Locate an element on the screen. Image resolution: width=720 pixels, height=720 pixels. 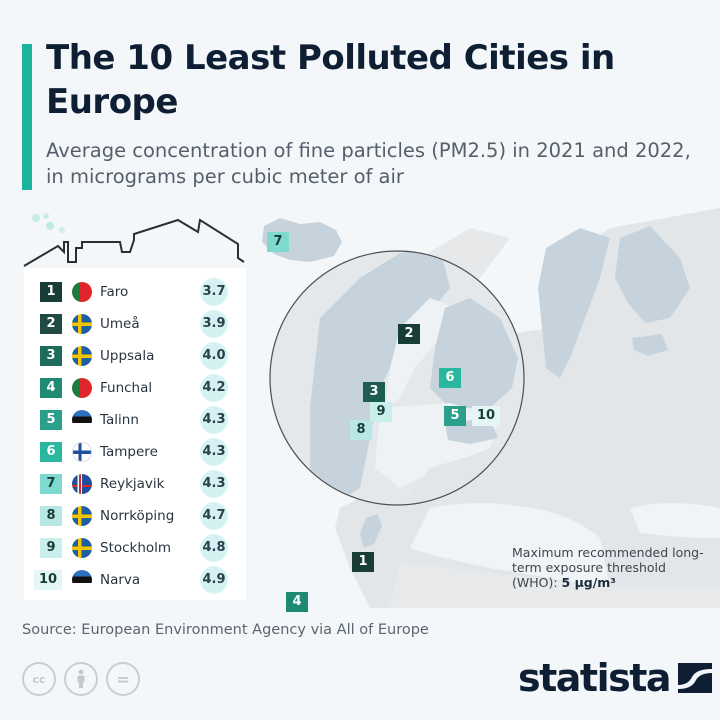
rank-badge: 8 is located at coordinates (51, 516).